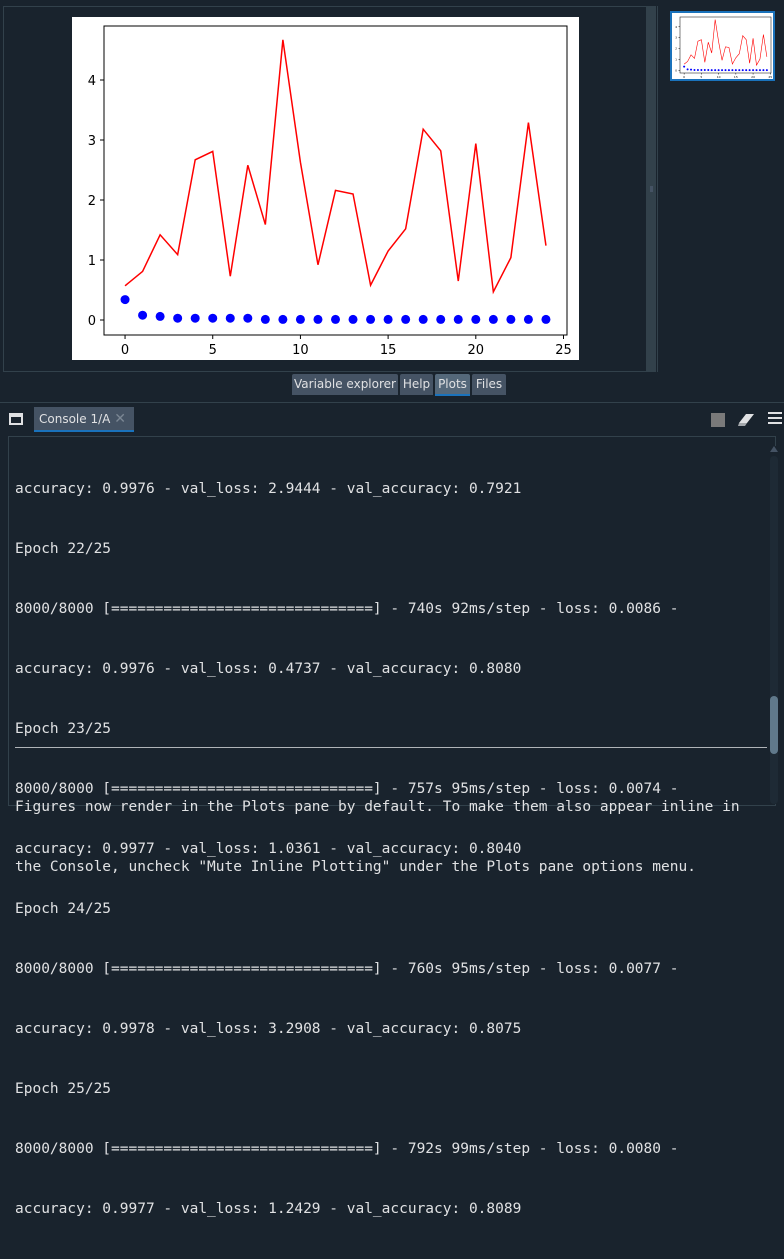  I want to click on console-line: Epoch 22/25, so click(63, 549).